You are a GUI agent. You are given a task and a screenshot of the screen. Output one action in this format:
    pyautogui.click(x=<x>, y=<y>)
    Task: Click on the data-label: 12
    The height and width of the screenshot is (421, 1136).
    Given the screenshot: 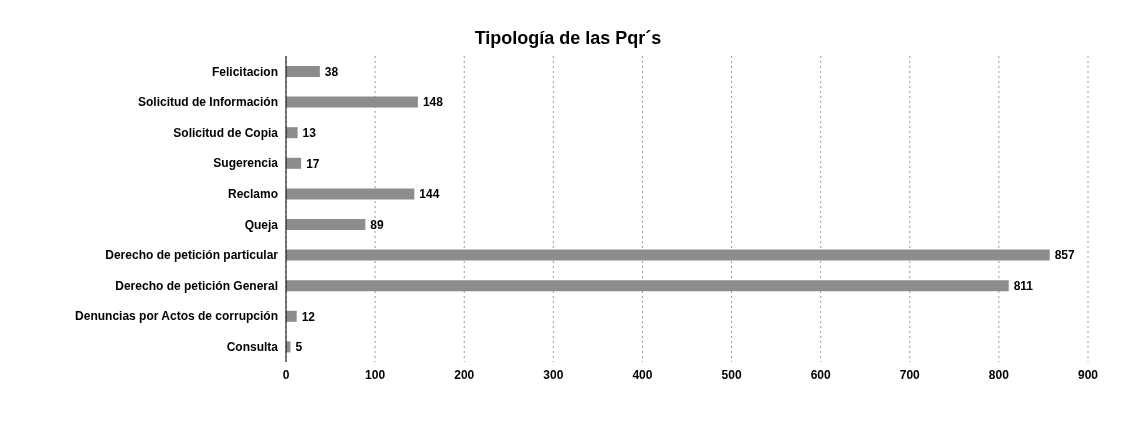 What is the action you would take?
    pyautogui.click(x=308, y=316)
    